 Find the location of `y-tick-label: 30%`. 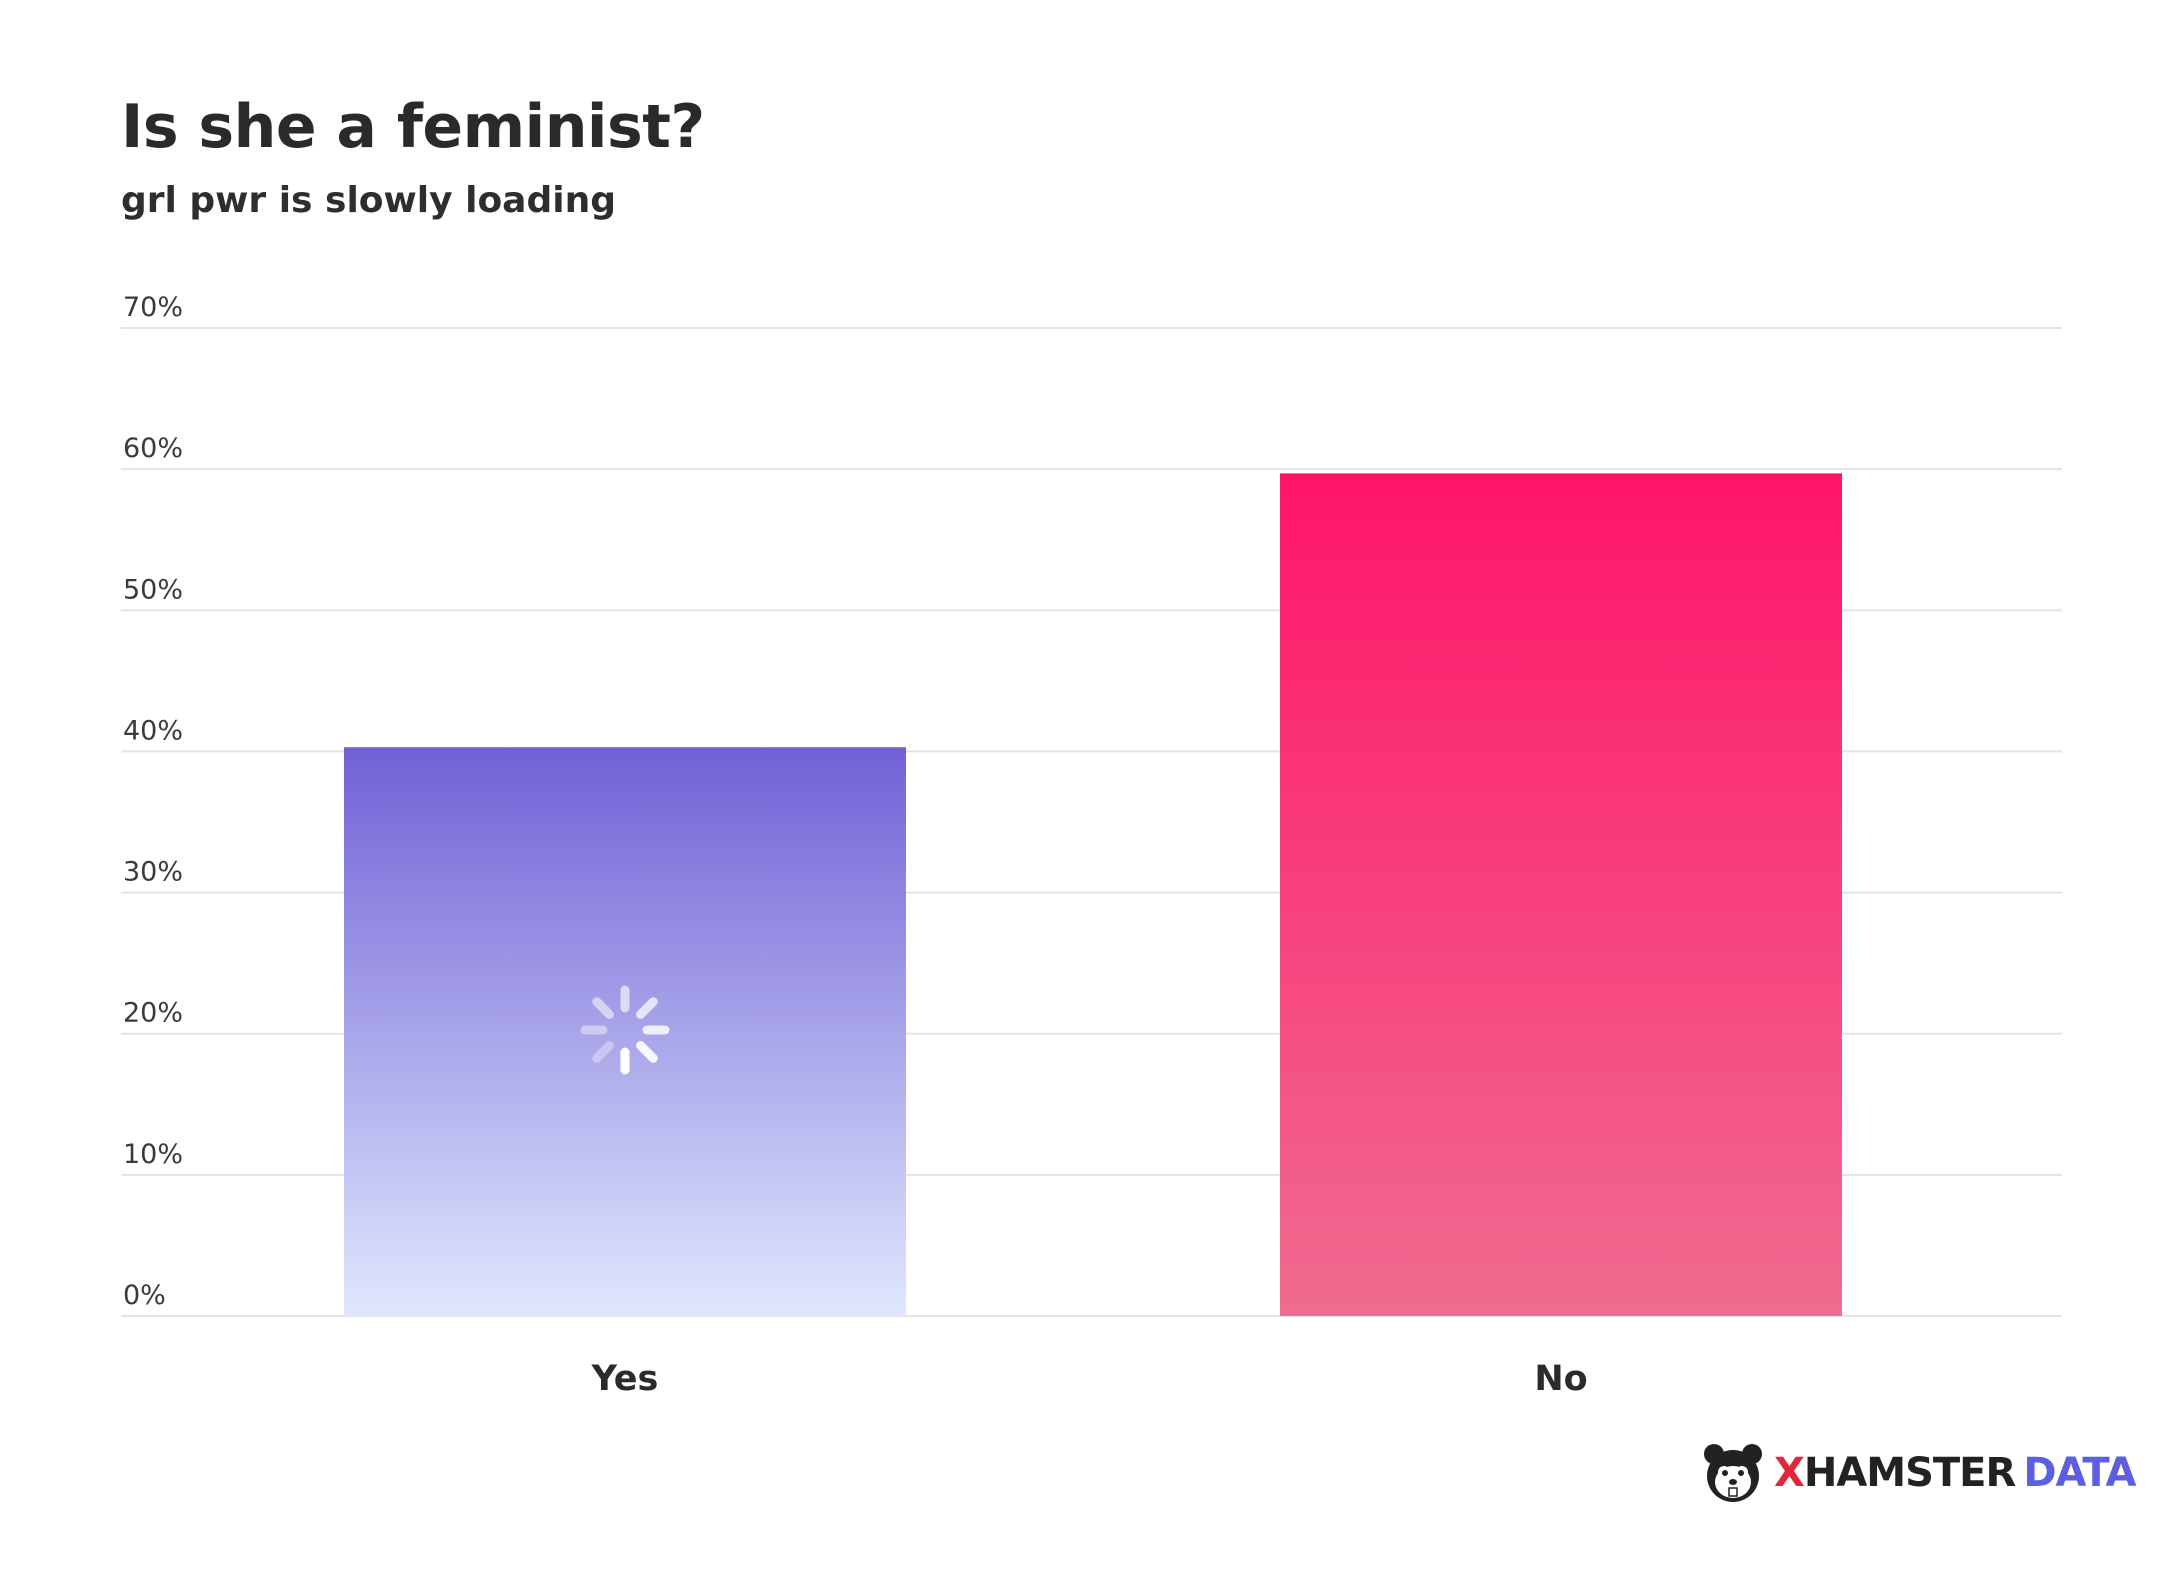

y-tick-label: 30% is located at coordinates (153, 872).